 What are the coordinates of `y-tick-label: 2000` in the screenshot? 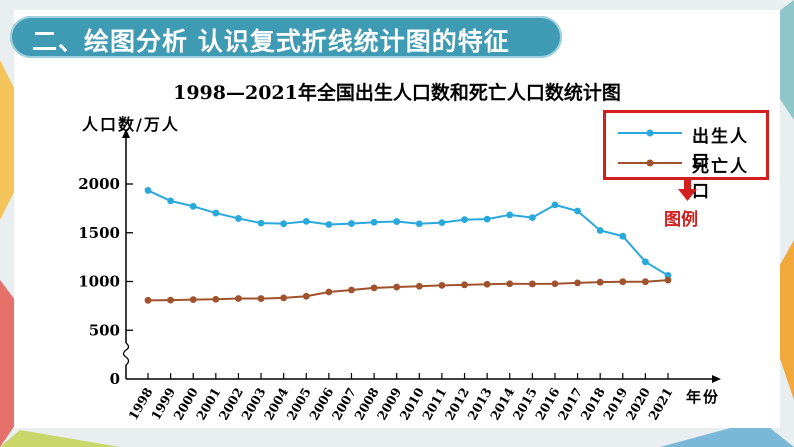 It's located at (99, 184).